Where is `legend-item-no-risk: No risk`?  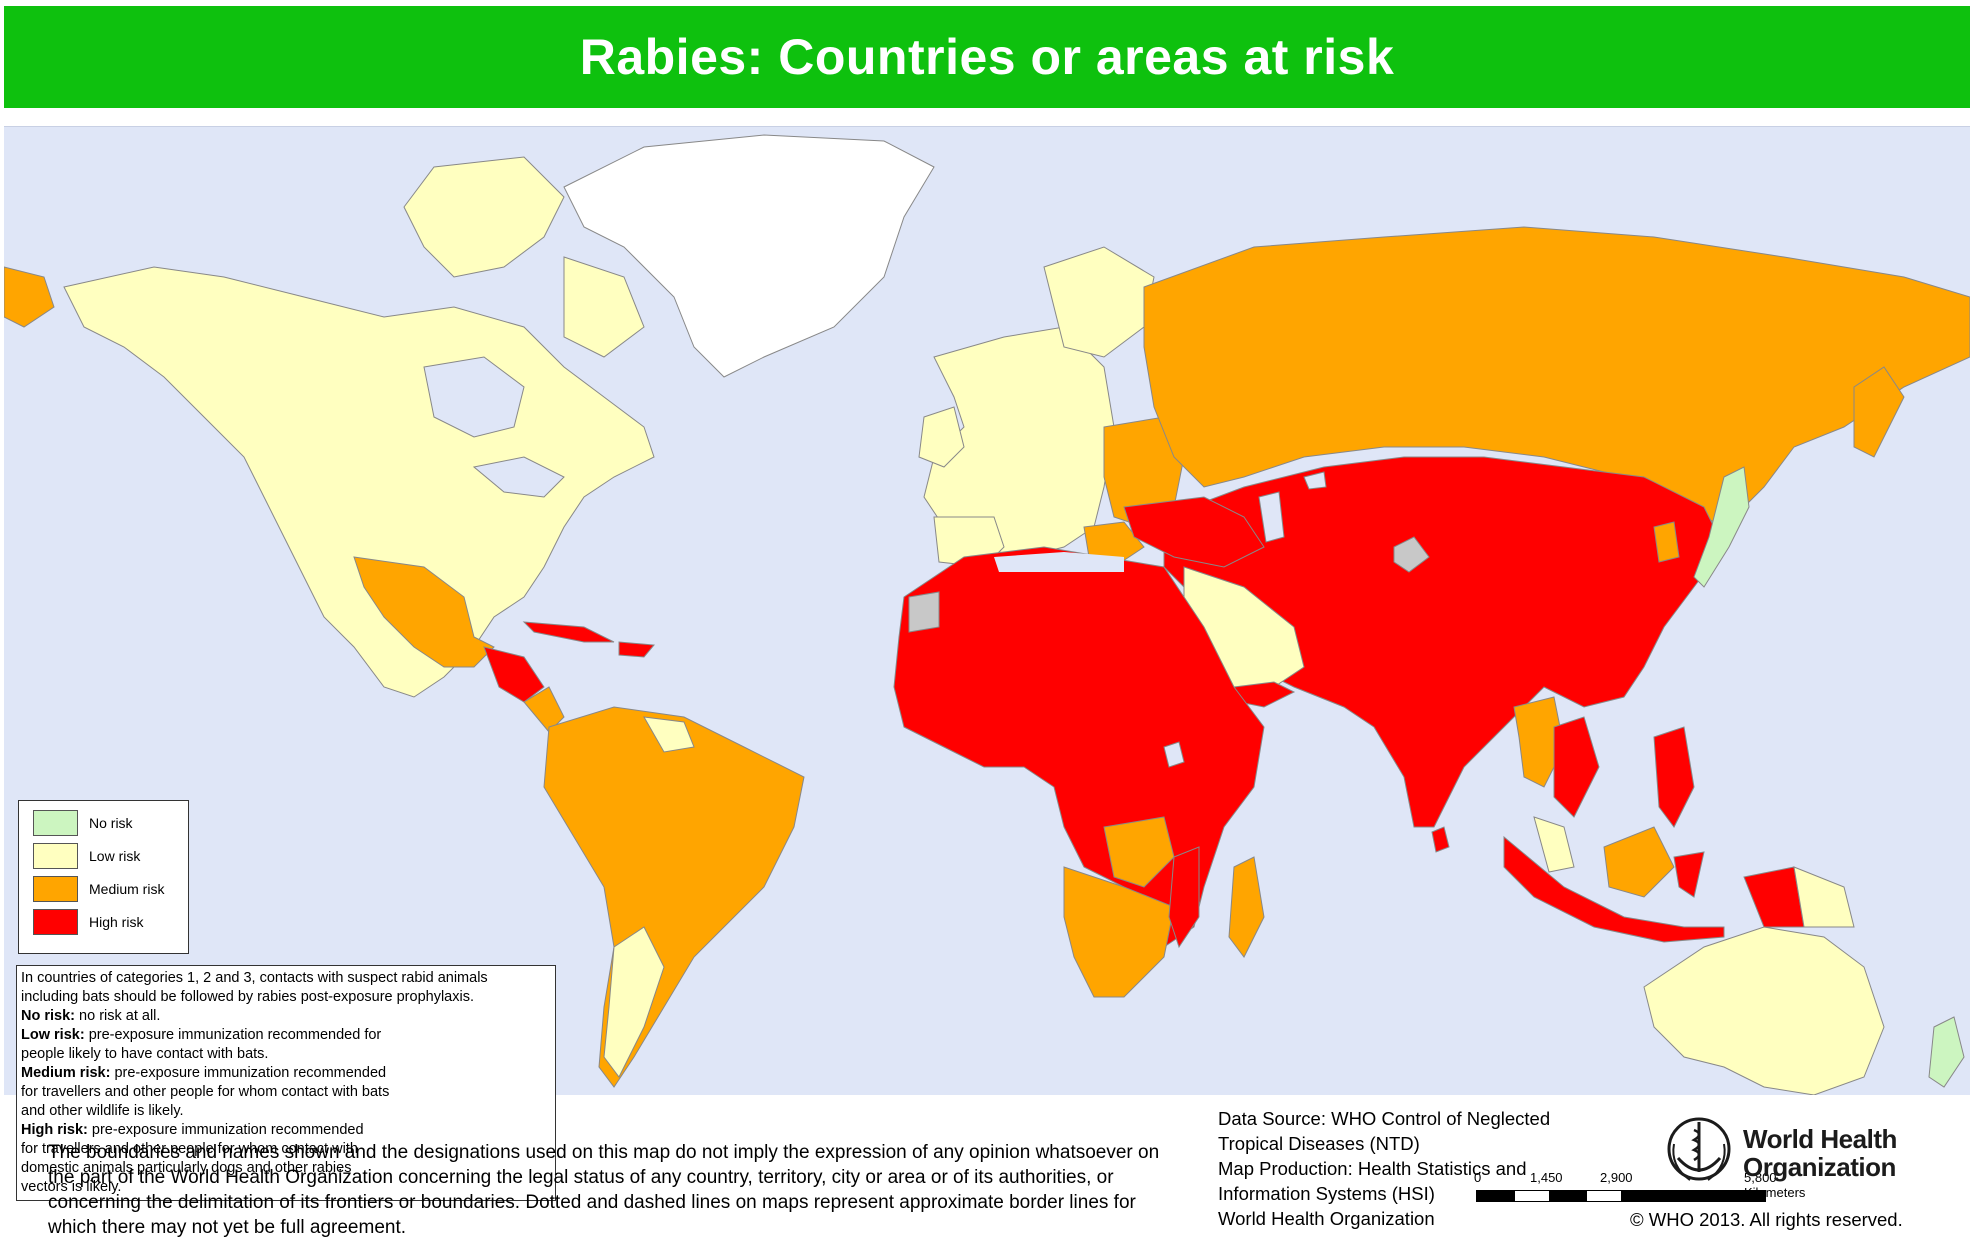
legend-item-no-risk: No risk is located at coordinates (83, 823).